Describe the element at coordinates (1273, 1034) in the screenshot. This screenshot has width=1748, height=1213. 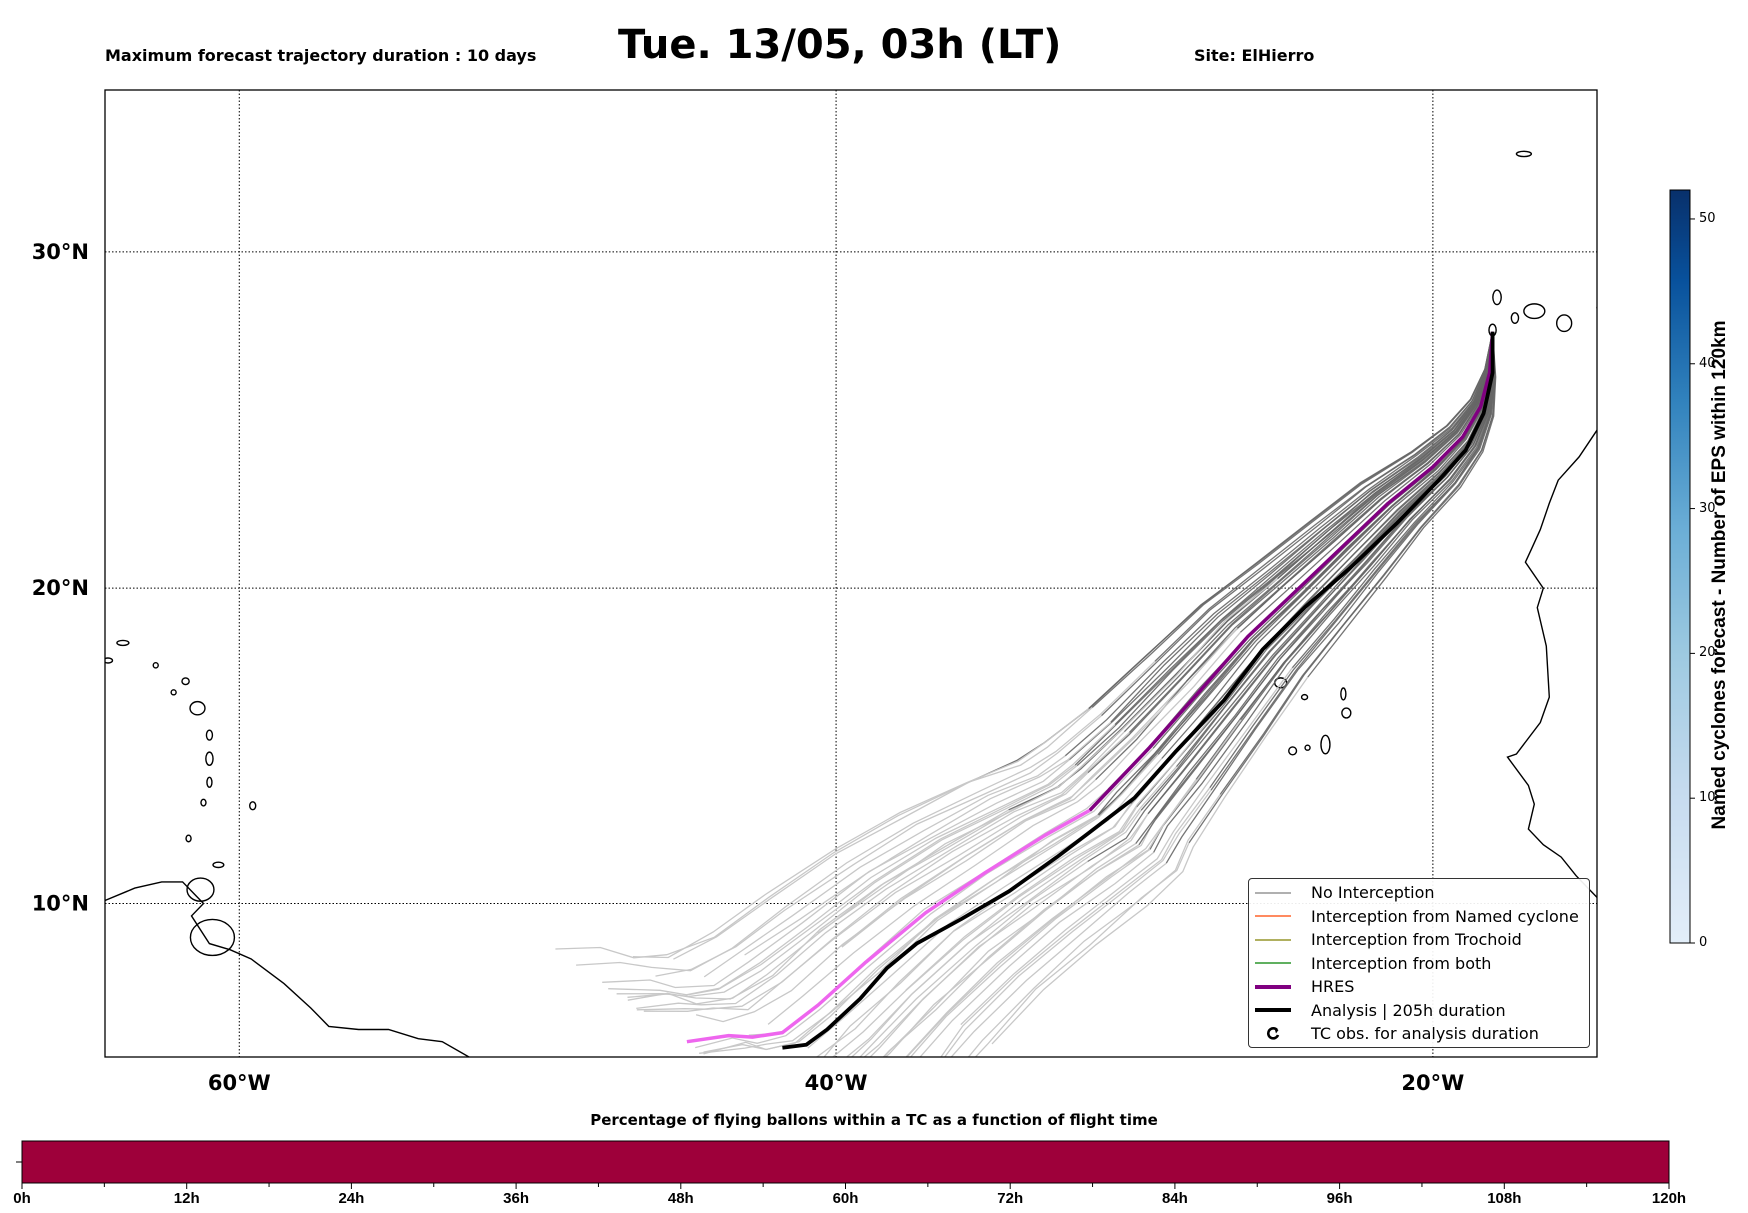
I see `cyclone-symbol-icon` at that location.